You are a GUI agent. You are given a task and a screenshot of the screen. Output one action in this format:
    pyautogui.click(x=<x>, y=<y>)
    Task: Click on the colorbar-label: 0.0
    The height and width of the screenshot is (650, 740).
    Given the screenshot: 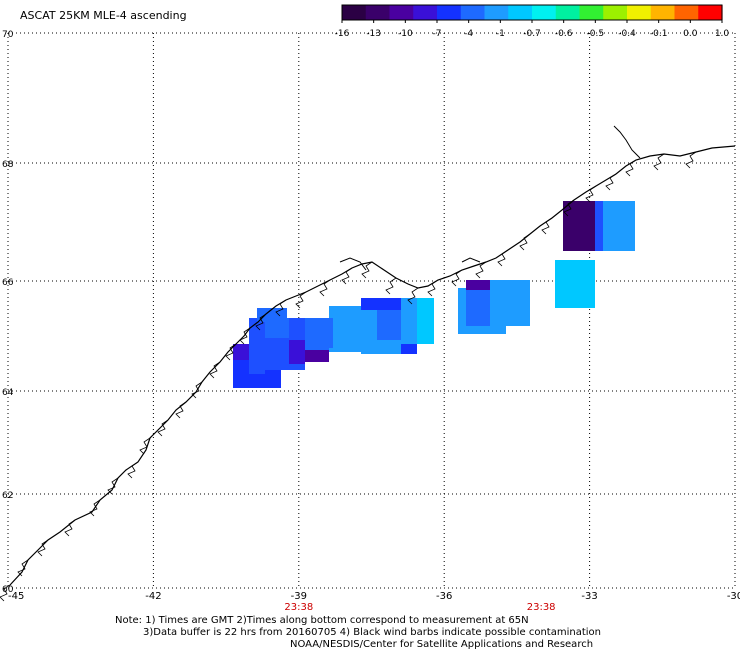 What is the action you would take?
    pyautogui.click(x=690, y=34)
    